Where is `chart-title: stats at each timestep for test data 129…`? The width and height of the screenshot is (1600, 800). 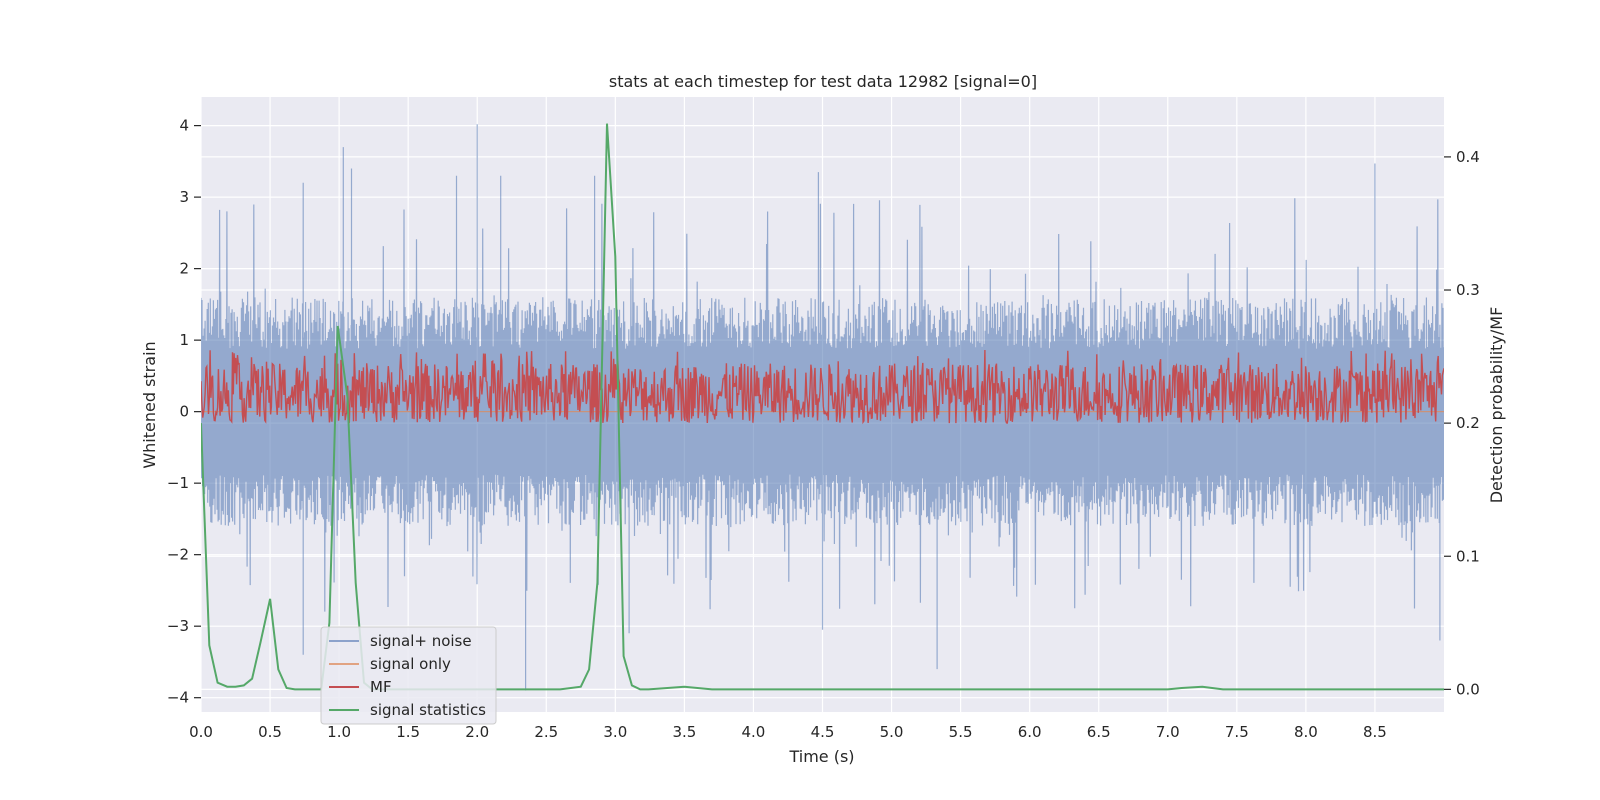
chart-title: stats at each timestep for test data 129… is located at coordinates (823, 81).